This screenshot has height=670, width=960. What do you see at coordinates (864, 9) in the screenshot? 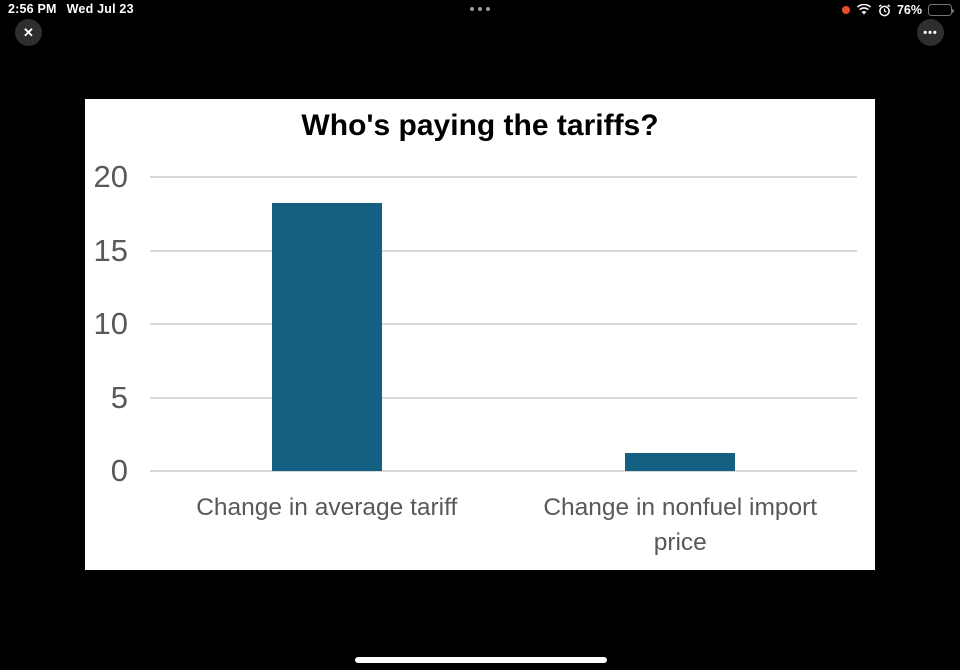
I see `wifi-icon` at bounding box center [864, 9].